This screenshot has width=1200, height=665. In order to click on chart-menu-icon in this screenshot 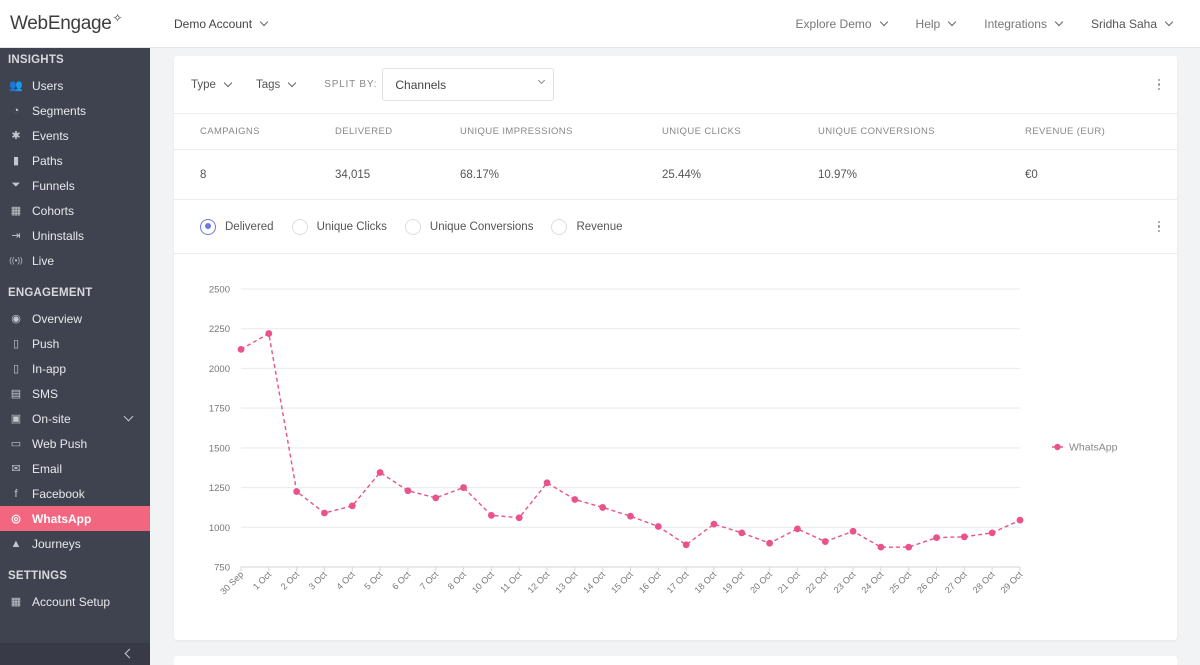, I will do `click(1159, 227)`.